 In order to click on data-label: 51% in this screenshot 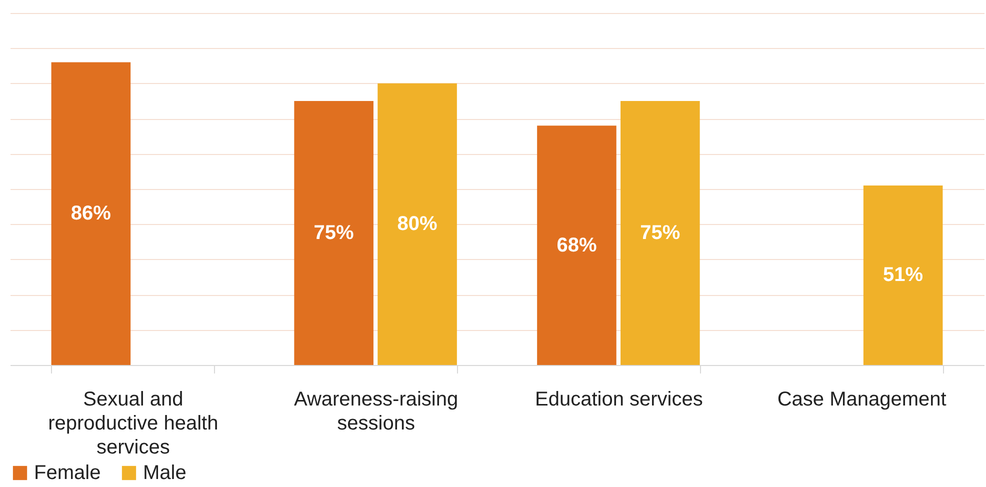, I will do `click(903, 275)`.